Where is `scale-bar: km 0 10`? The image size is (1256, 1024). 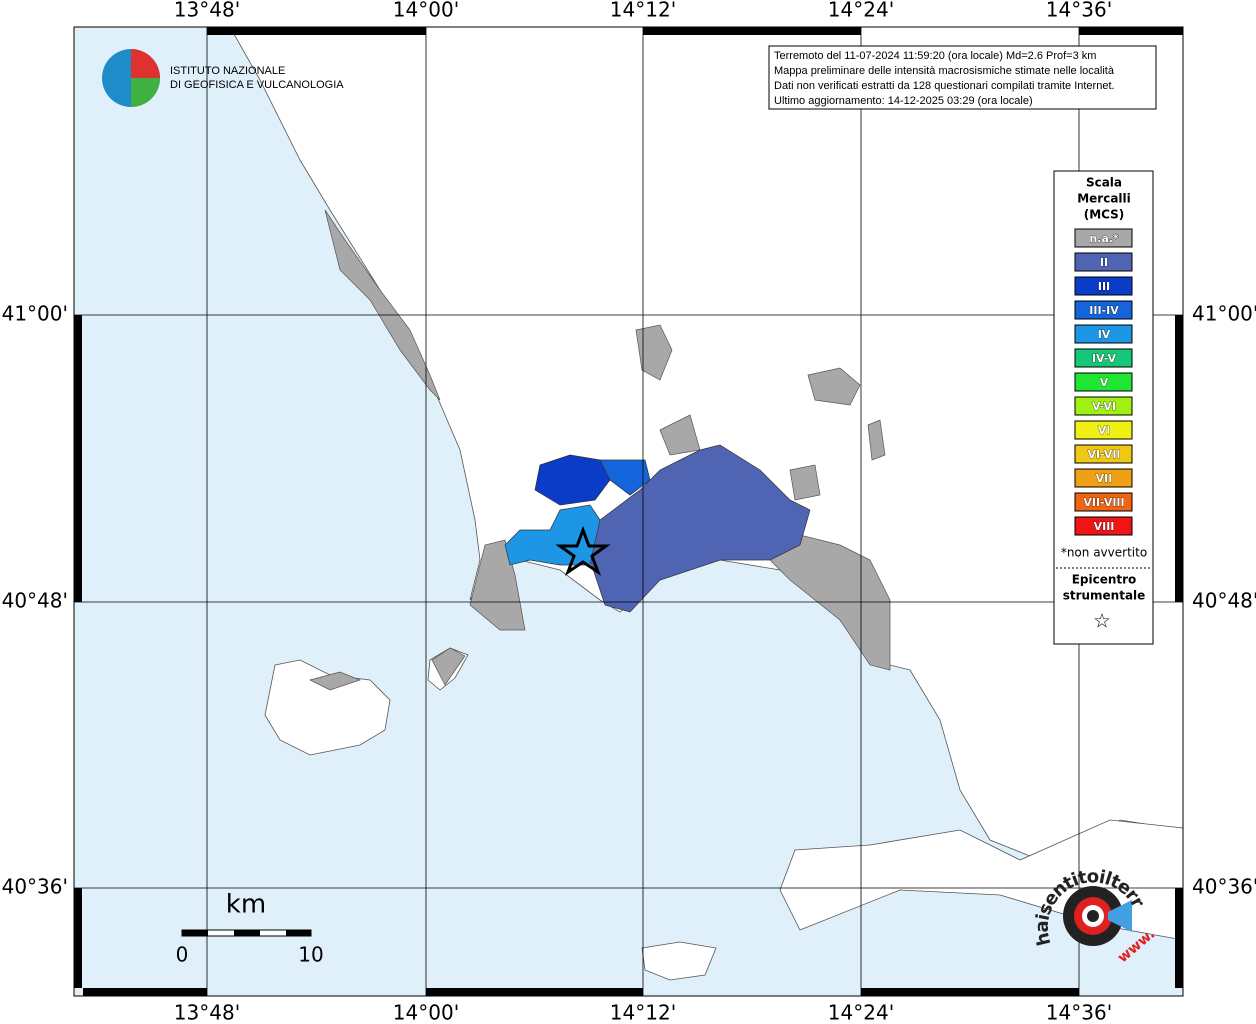
scale-bar: km 0 10 is located at coordinates (250, 928).